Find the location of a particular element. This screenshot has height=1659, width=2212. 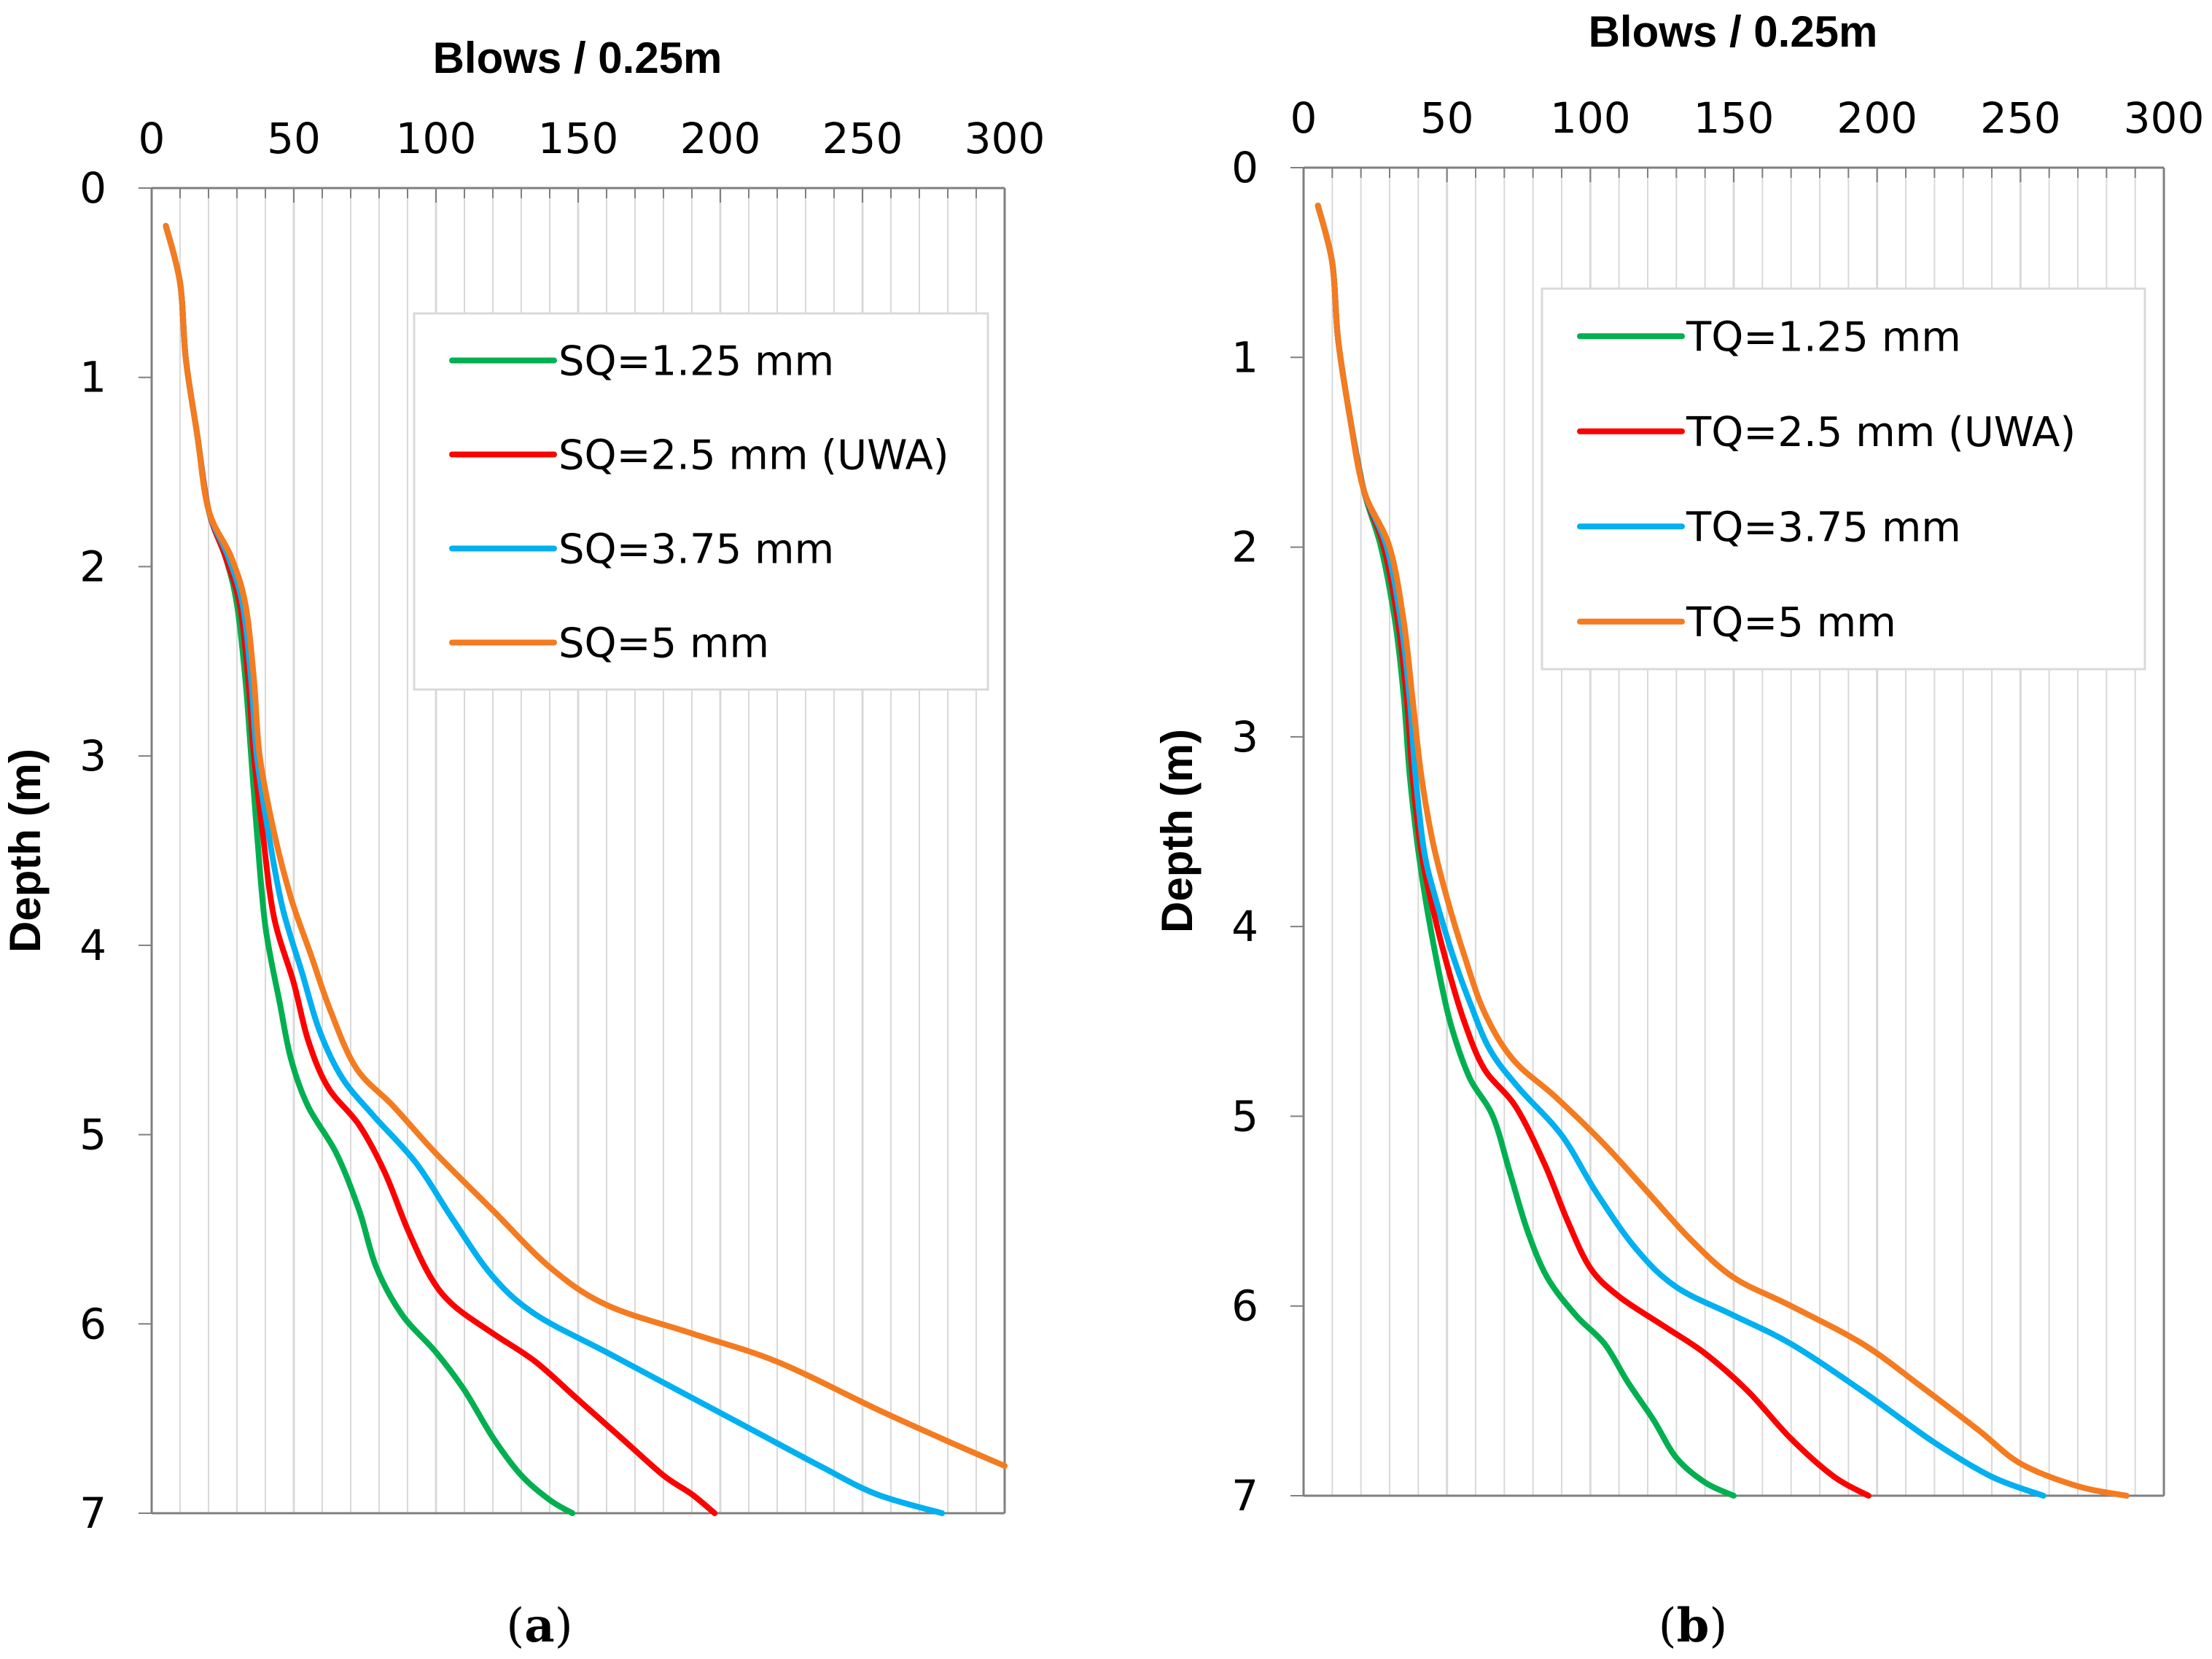

legend-label-1: TQ=1.25 mm is located at coordinates (1823, 337).